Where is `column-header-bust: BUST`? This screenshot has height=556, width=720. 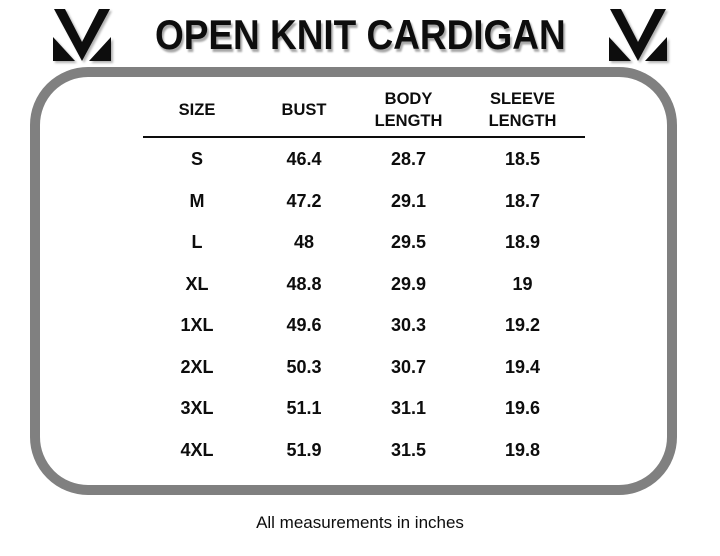 column-header-bust: BUST is located at coordinates (304, 109).